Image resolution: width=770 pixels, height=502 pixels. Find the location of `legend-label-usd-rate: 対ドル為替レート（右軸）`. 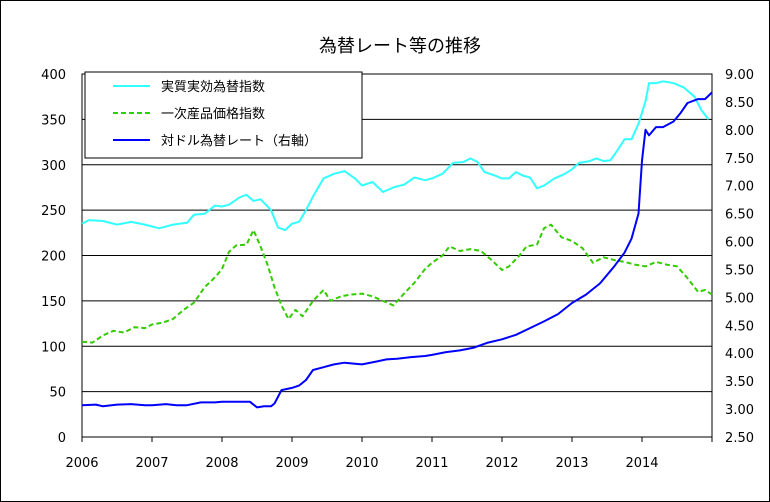

legend-label-usd-rate: 対ドル為替レート（右軸） is located at coordinates (239, 141).